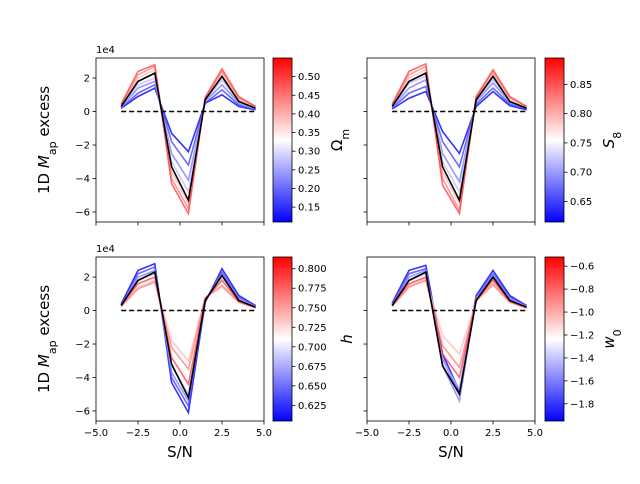 Image resolution: width=640 pixels, height=484 pixels. What do you see at coordinates (312, 347) in the screenshot?
I see `colorbar-tick-label: 0.700` at bounding box center [312, 347].